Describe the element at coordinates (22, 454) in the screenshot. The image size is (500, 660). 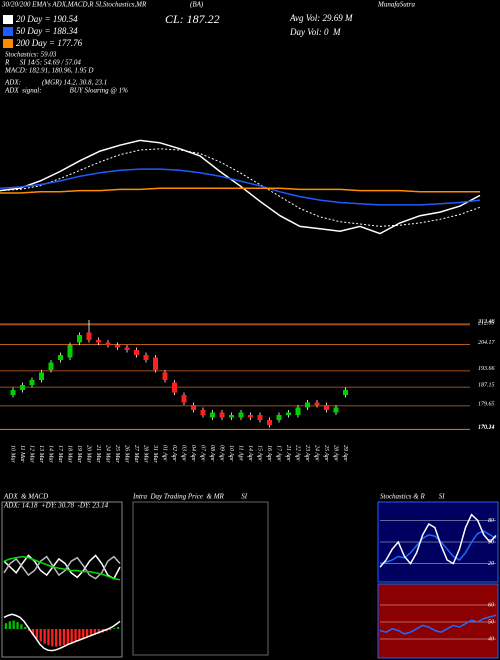
I see `x-tick-label: 11 Mar` at that location.